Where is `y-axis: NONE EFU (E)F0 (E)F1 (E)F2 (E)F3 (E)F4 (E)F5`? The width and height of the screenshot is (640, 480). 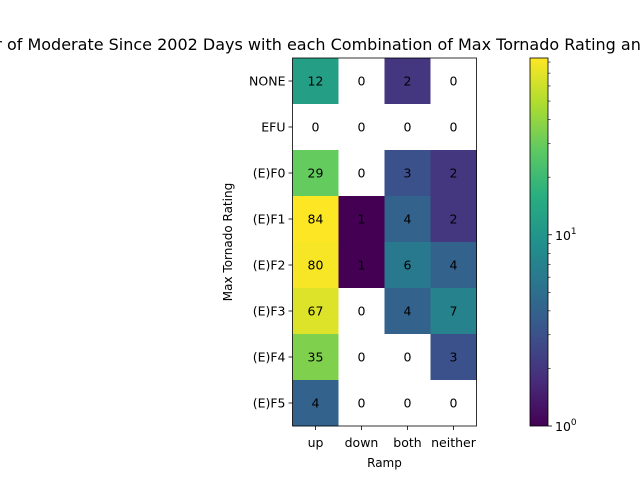
y-axis: NONE EFU (E)F0 (E)F1 (E)F2 (E)F3 (E)F4 (E)F5 is located at coordinates (271, 242).